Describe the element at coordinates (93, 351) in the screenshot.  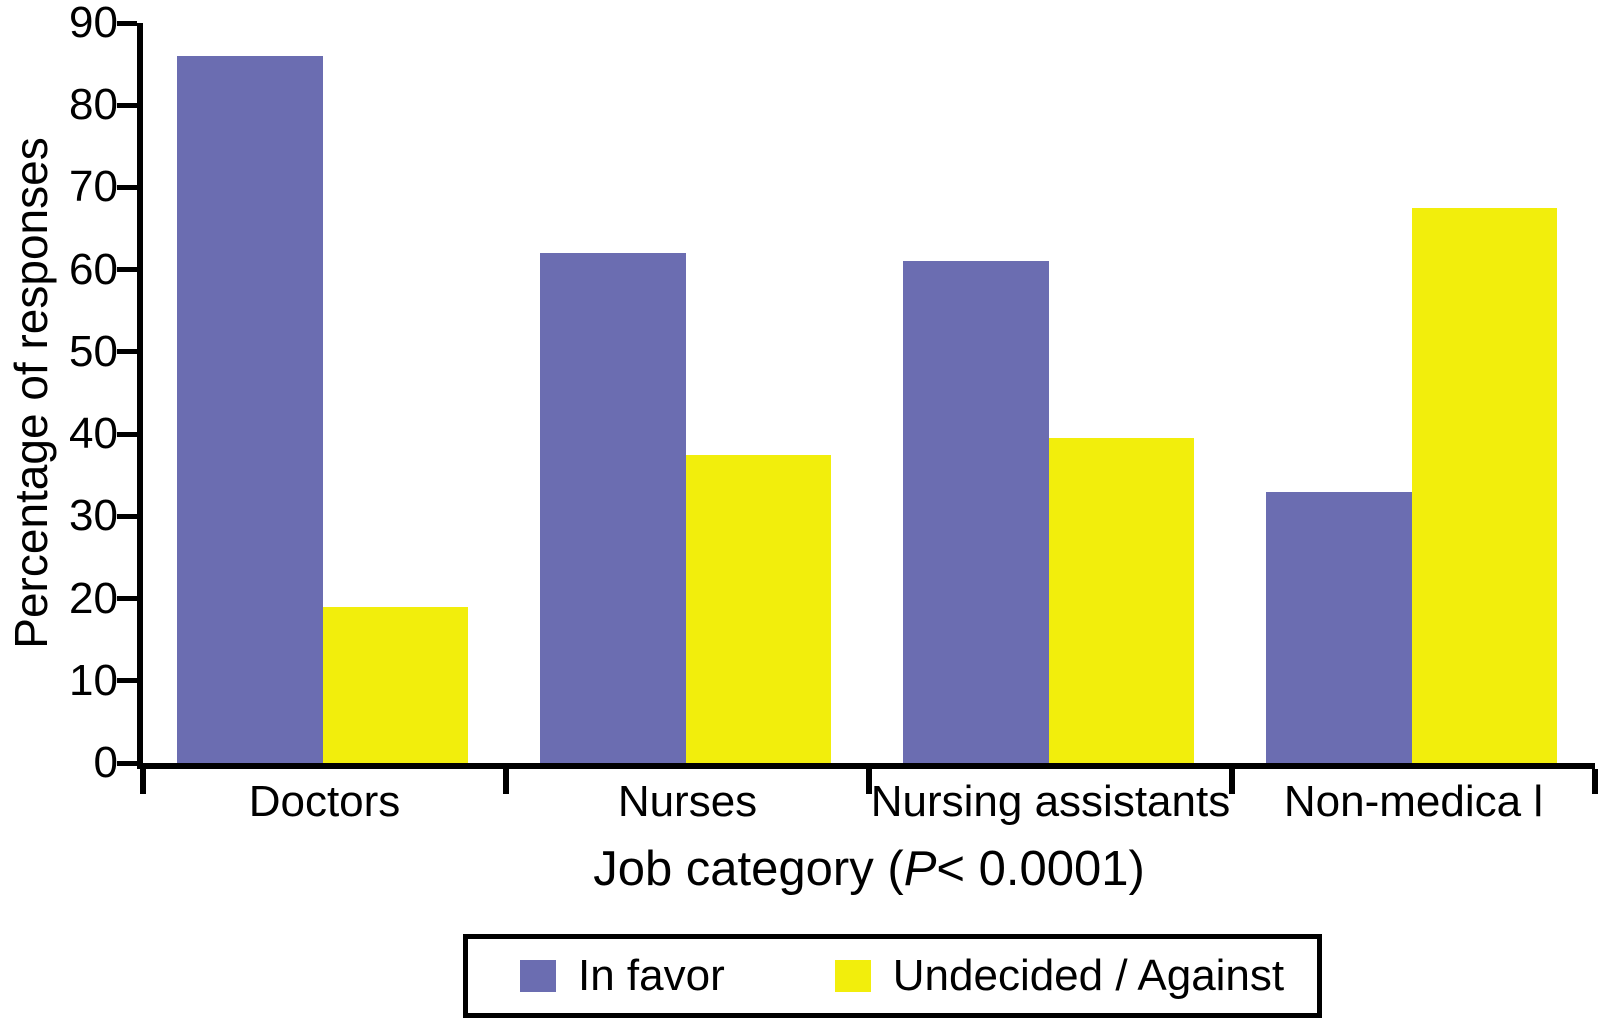
I see `y-tick-label-50: 50` at that location.